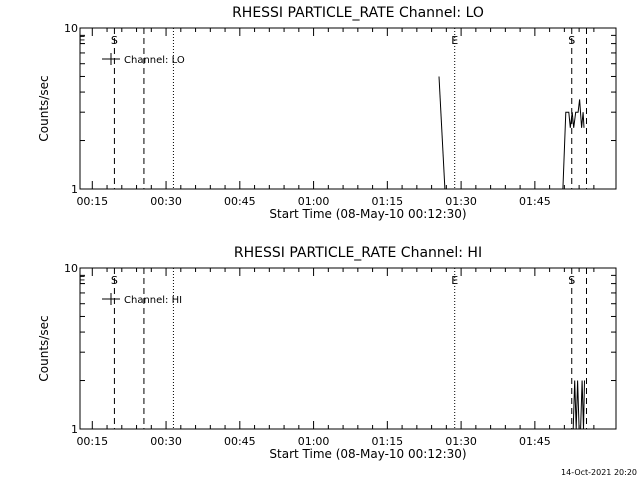 This screenshot has height=480, width=640. What do you see at coordinates (358, 253) in the screenshot?
I see `chart-title: RHESSI PARTICLE_RATE Channel: HI` at bounding box center [358, 253].